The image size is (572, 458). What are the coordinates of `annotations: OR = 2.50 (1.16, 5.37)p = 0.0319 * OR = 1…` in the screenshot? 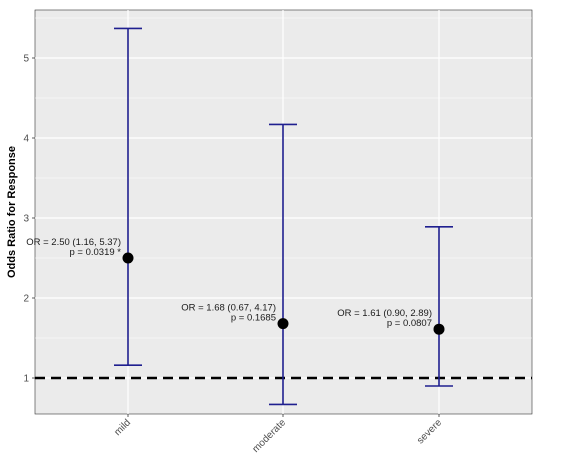 It's located at (229, 283).